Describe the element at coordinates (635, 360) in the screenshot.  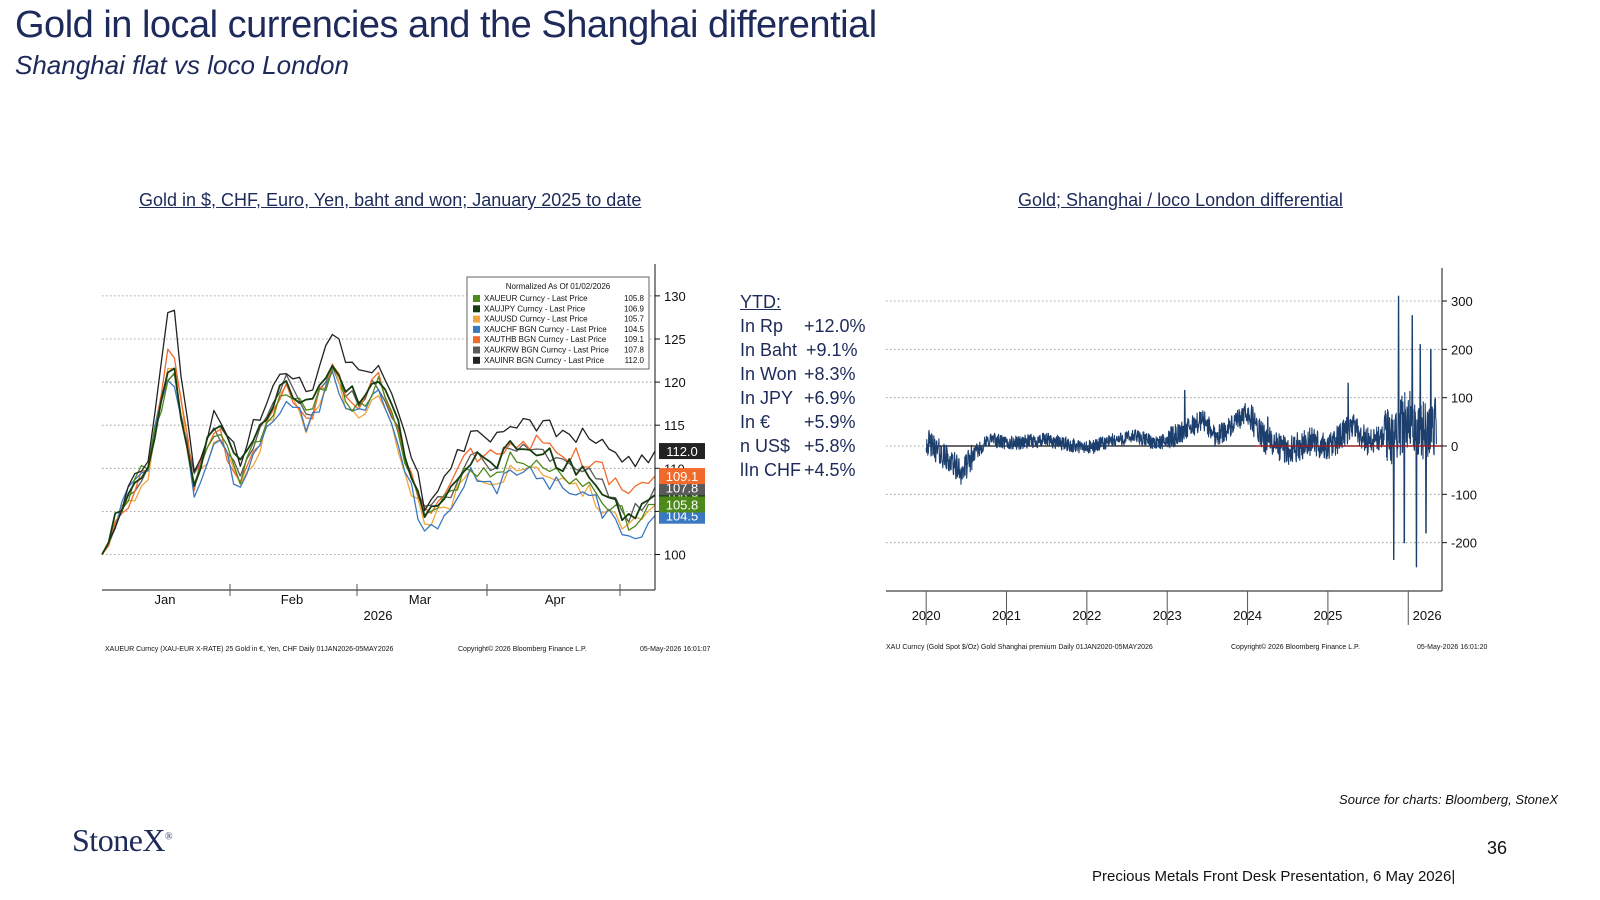
I see `legend-value: 112.0` at that location.